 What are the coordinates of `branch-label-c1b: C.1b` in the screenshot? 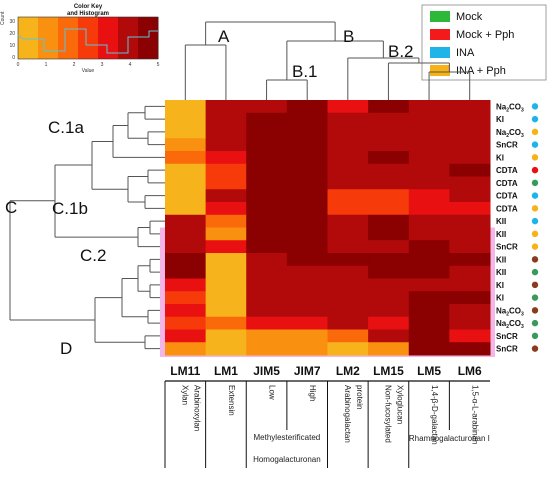 It's located at (70, 208).